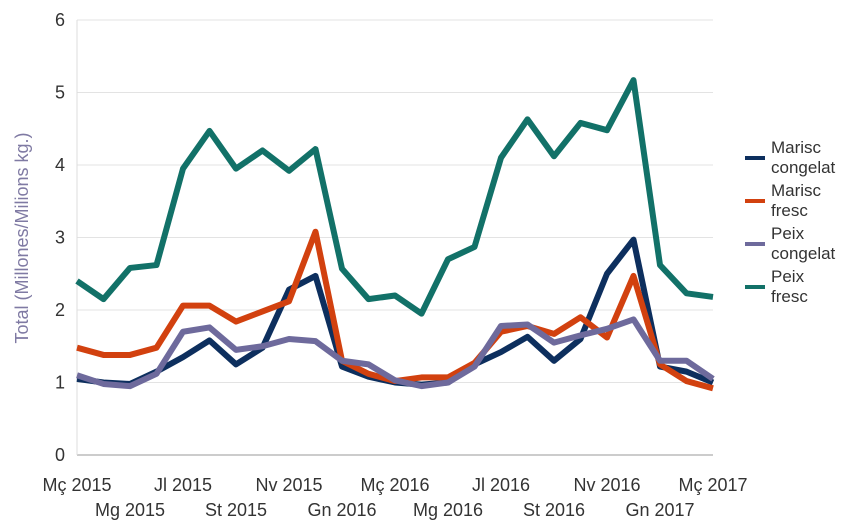 The image size is (857, 521). What do you see at coordinates (236, 510) in the screenshot?
I see `x-tick-label: St 2015` at bounding box center [236, 510].